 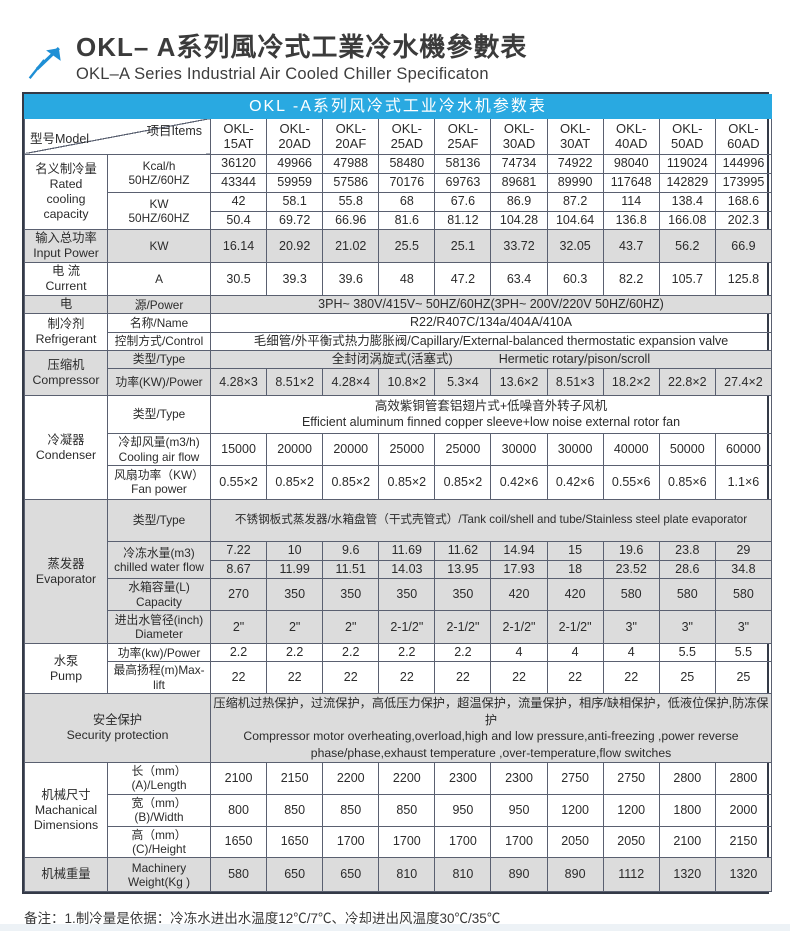 I want to click on value-cell: 270, so click(x=238, y=595).